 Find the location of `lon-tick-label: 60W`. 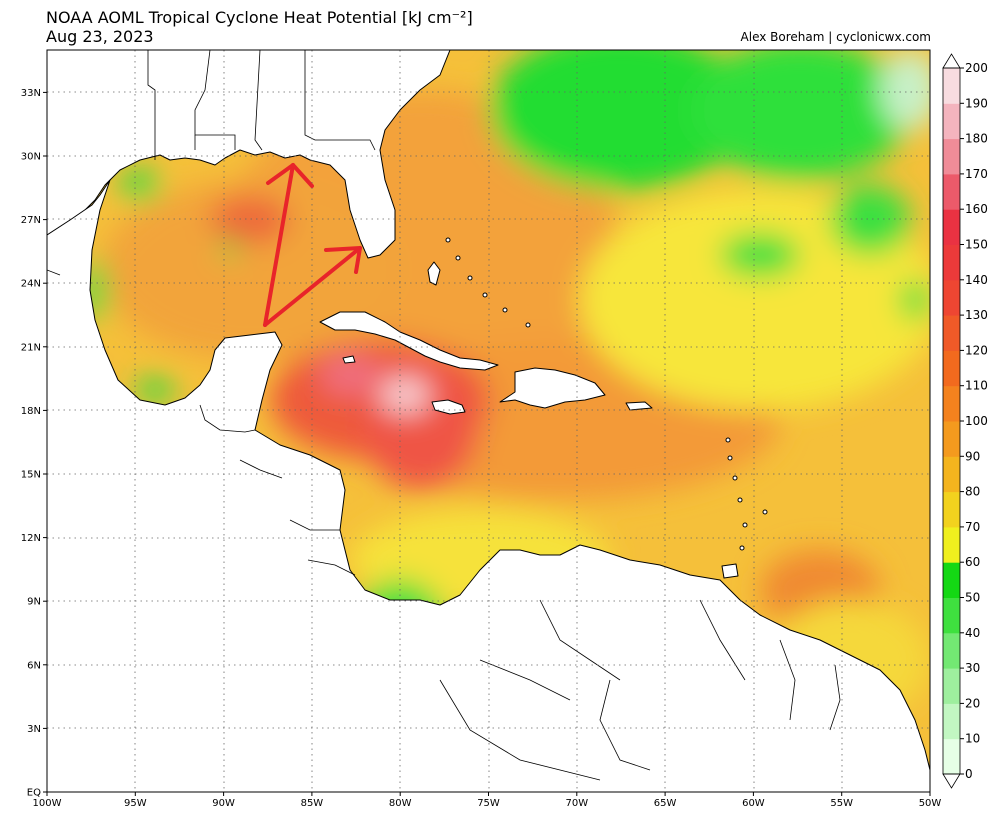

lon-tick-label: 60W is located at coordinates (753, 803).